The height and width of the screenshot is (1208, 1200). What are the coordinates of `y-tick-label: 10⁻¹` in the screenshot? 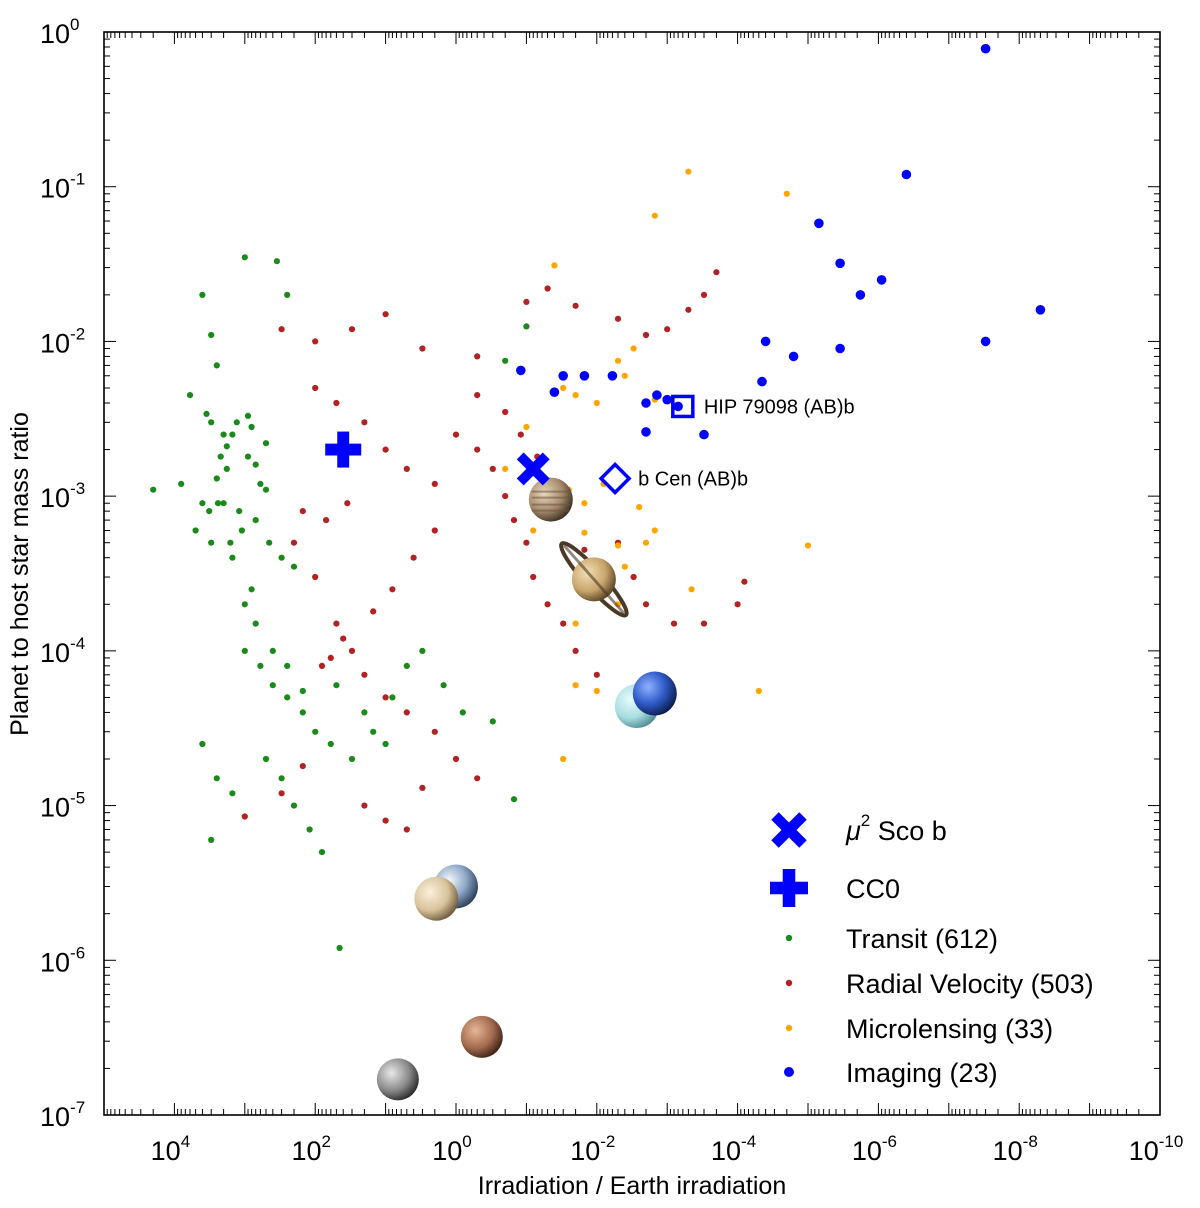 It's located at (62, 187).